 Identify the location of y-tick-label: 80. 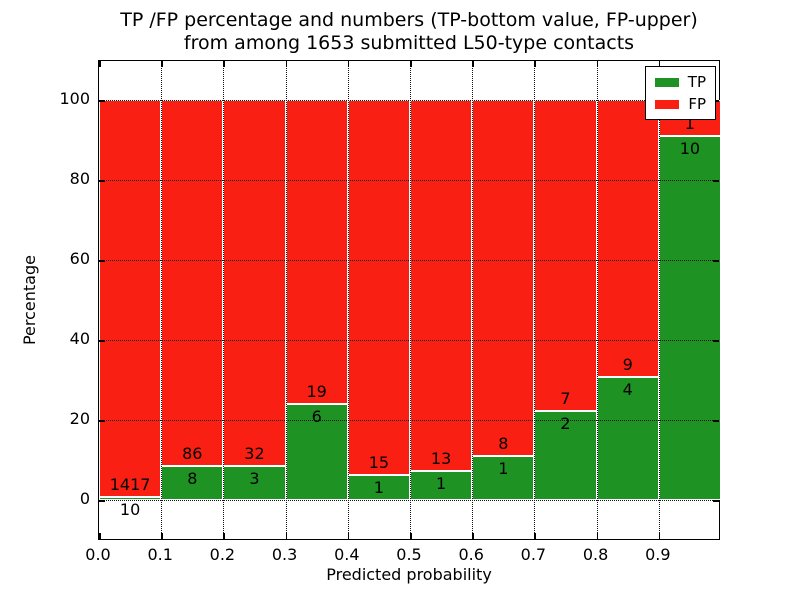
(79, 178).